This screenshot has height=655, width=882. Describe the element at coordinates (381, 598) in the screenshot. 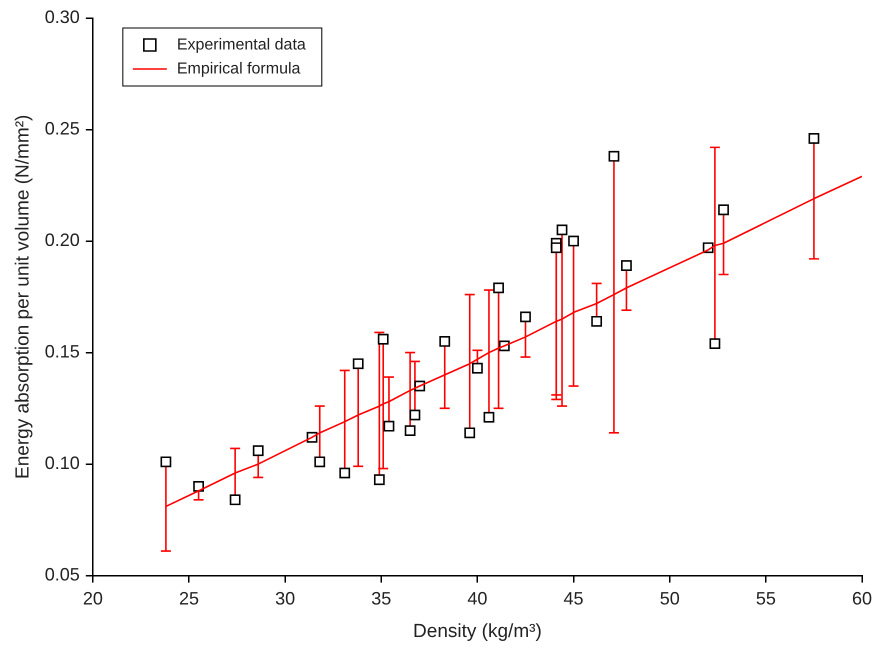

I see `x-tick-label: 35` at that location.